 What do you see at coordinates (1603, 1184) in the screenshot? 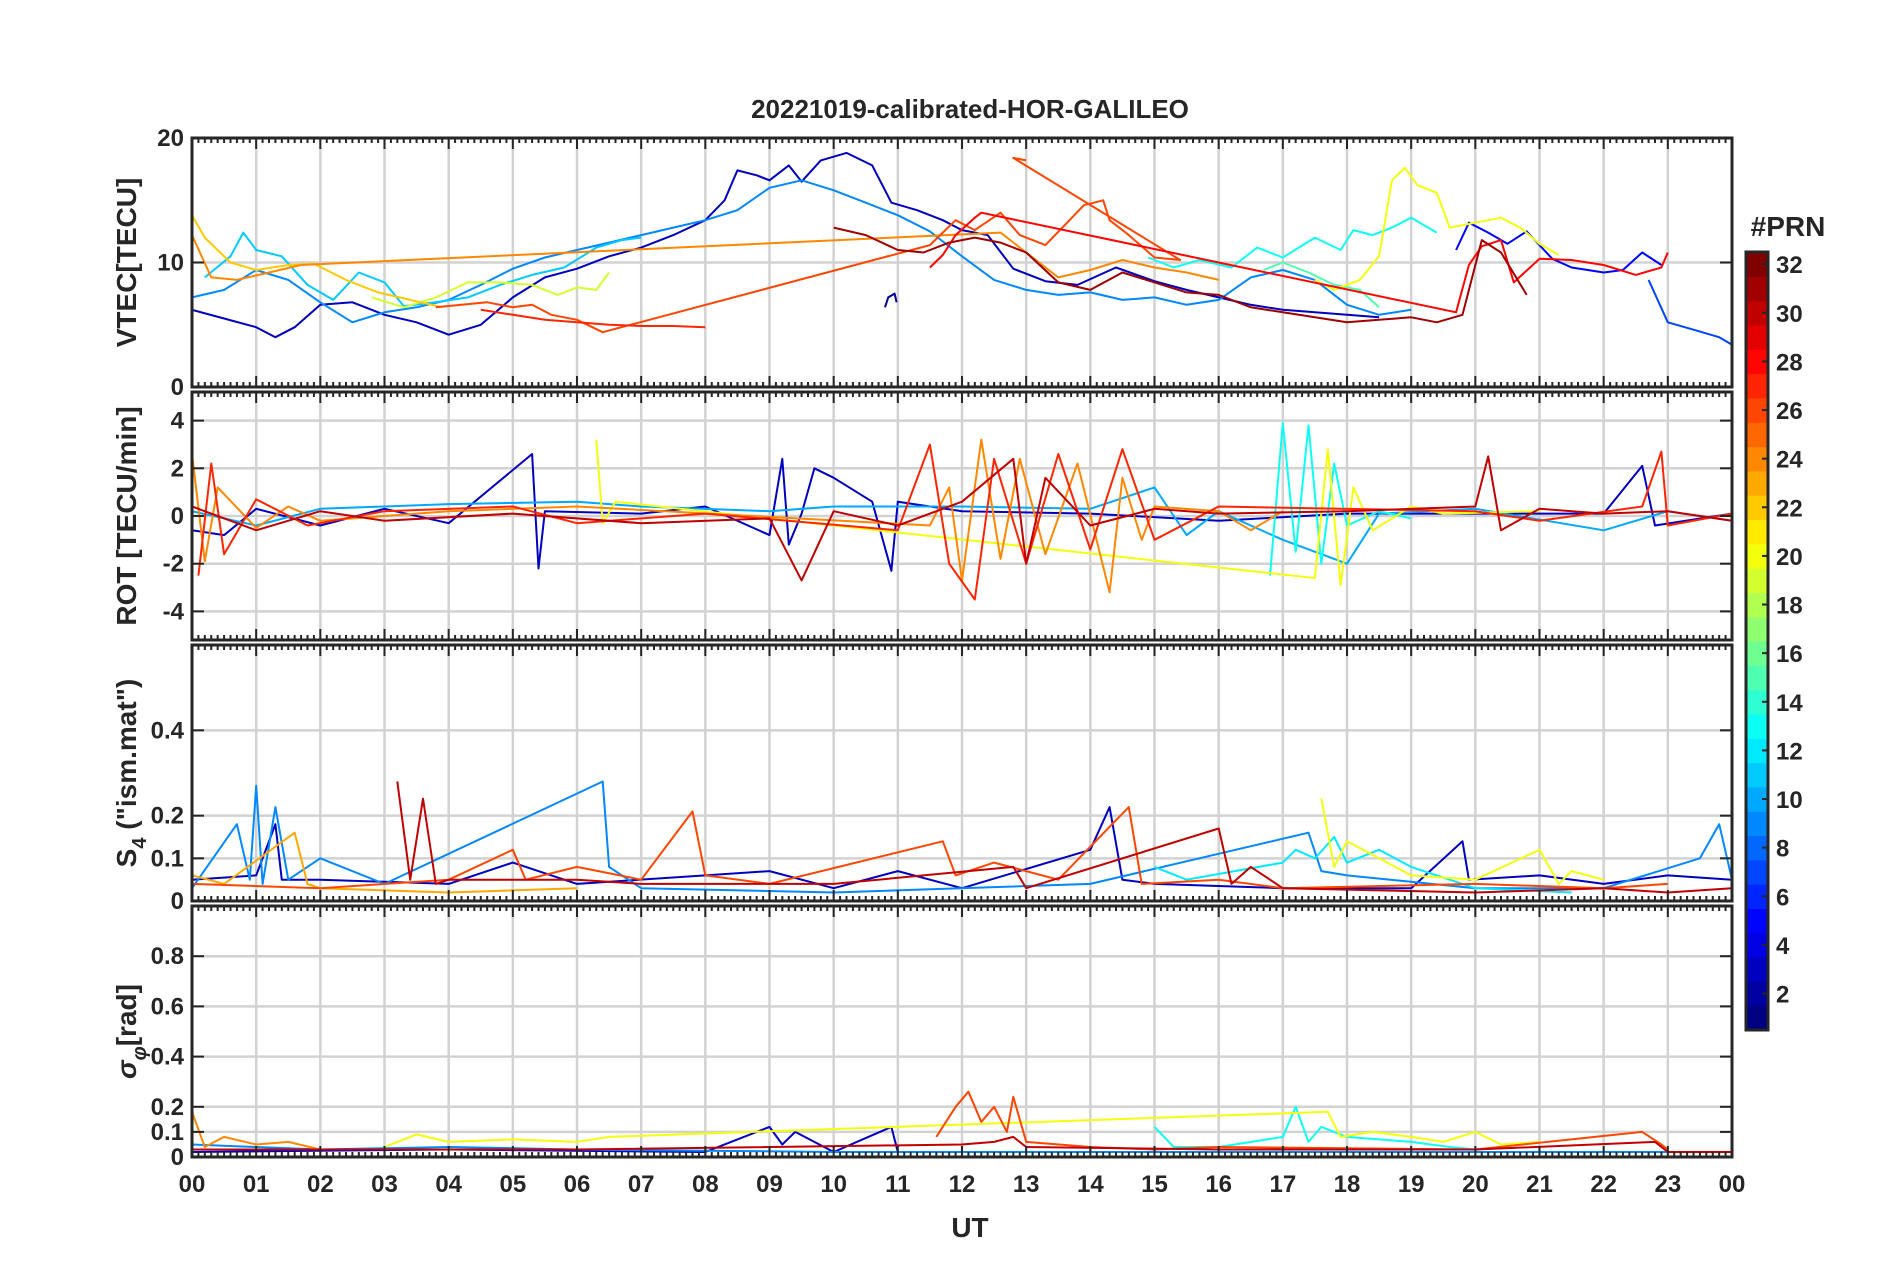
I see `x-tick-label: 22` at bounding box center [1603, 1184].